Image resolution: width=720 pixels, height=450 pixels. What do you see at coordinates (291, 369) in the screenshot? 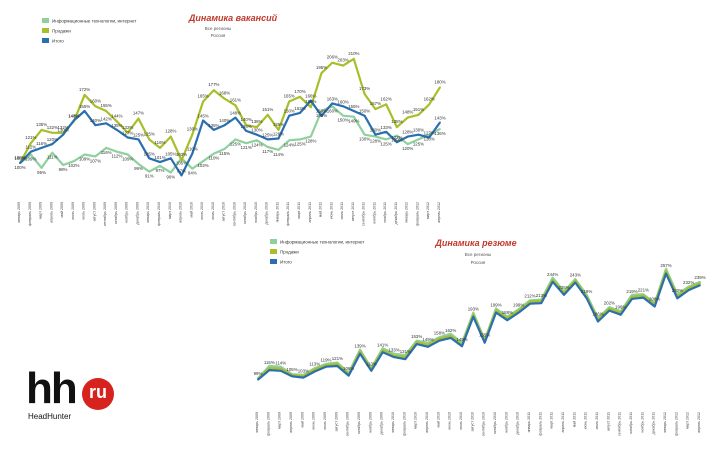
I see `data-label-sales: 105%` at bounding box center [291, 369].